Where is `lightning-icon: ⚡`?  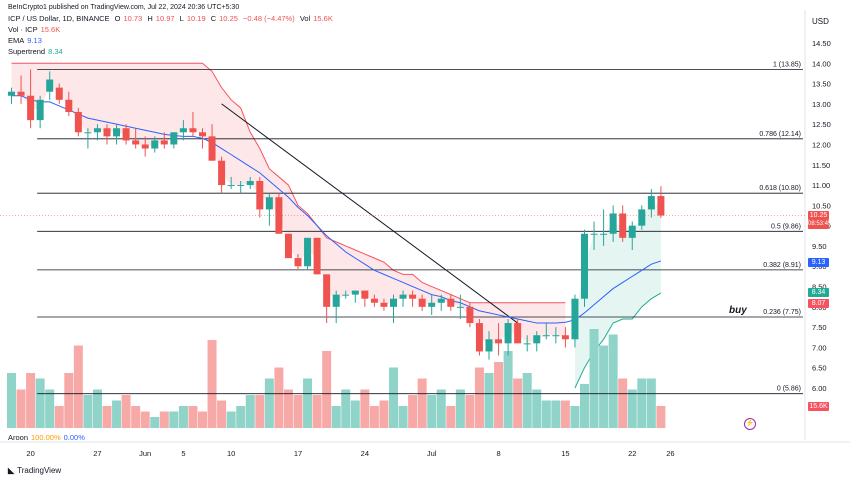 lightning-icon: ⚡ is located at coordinates (750, 424).